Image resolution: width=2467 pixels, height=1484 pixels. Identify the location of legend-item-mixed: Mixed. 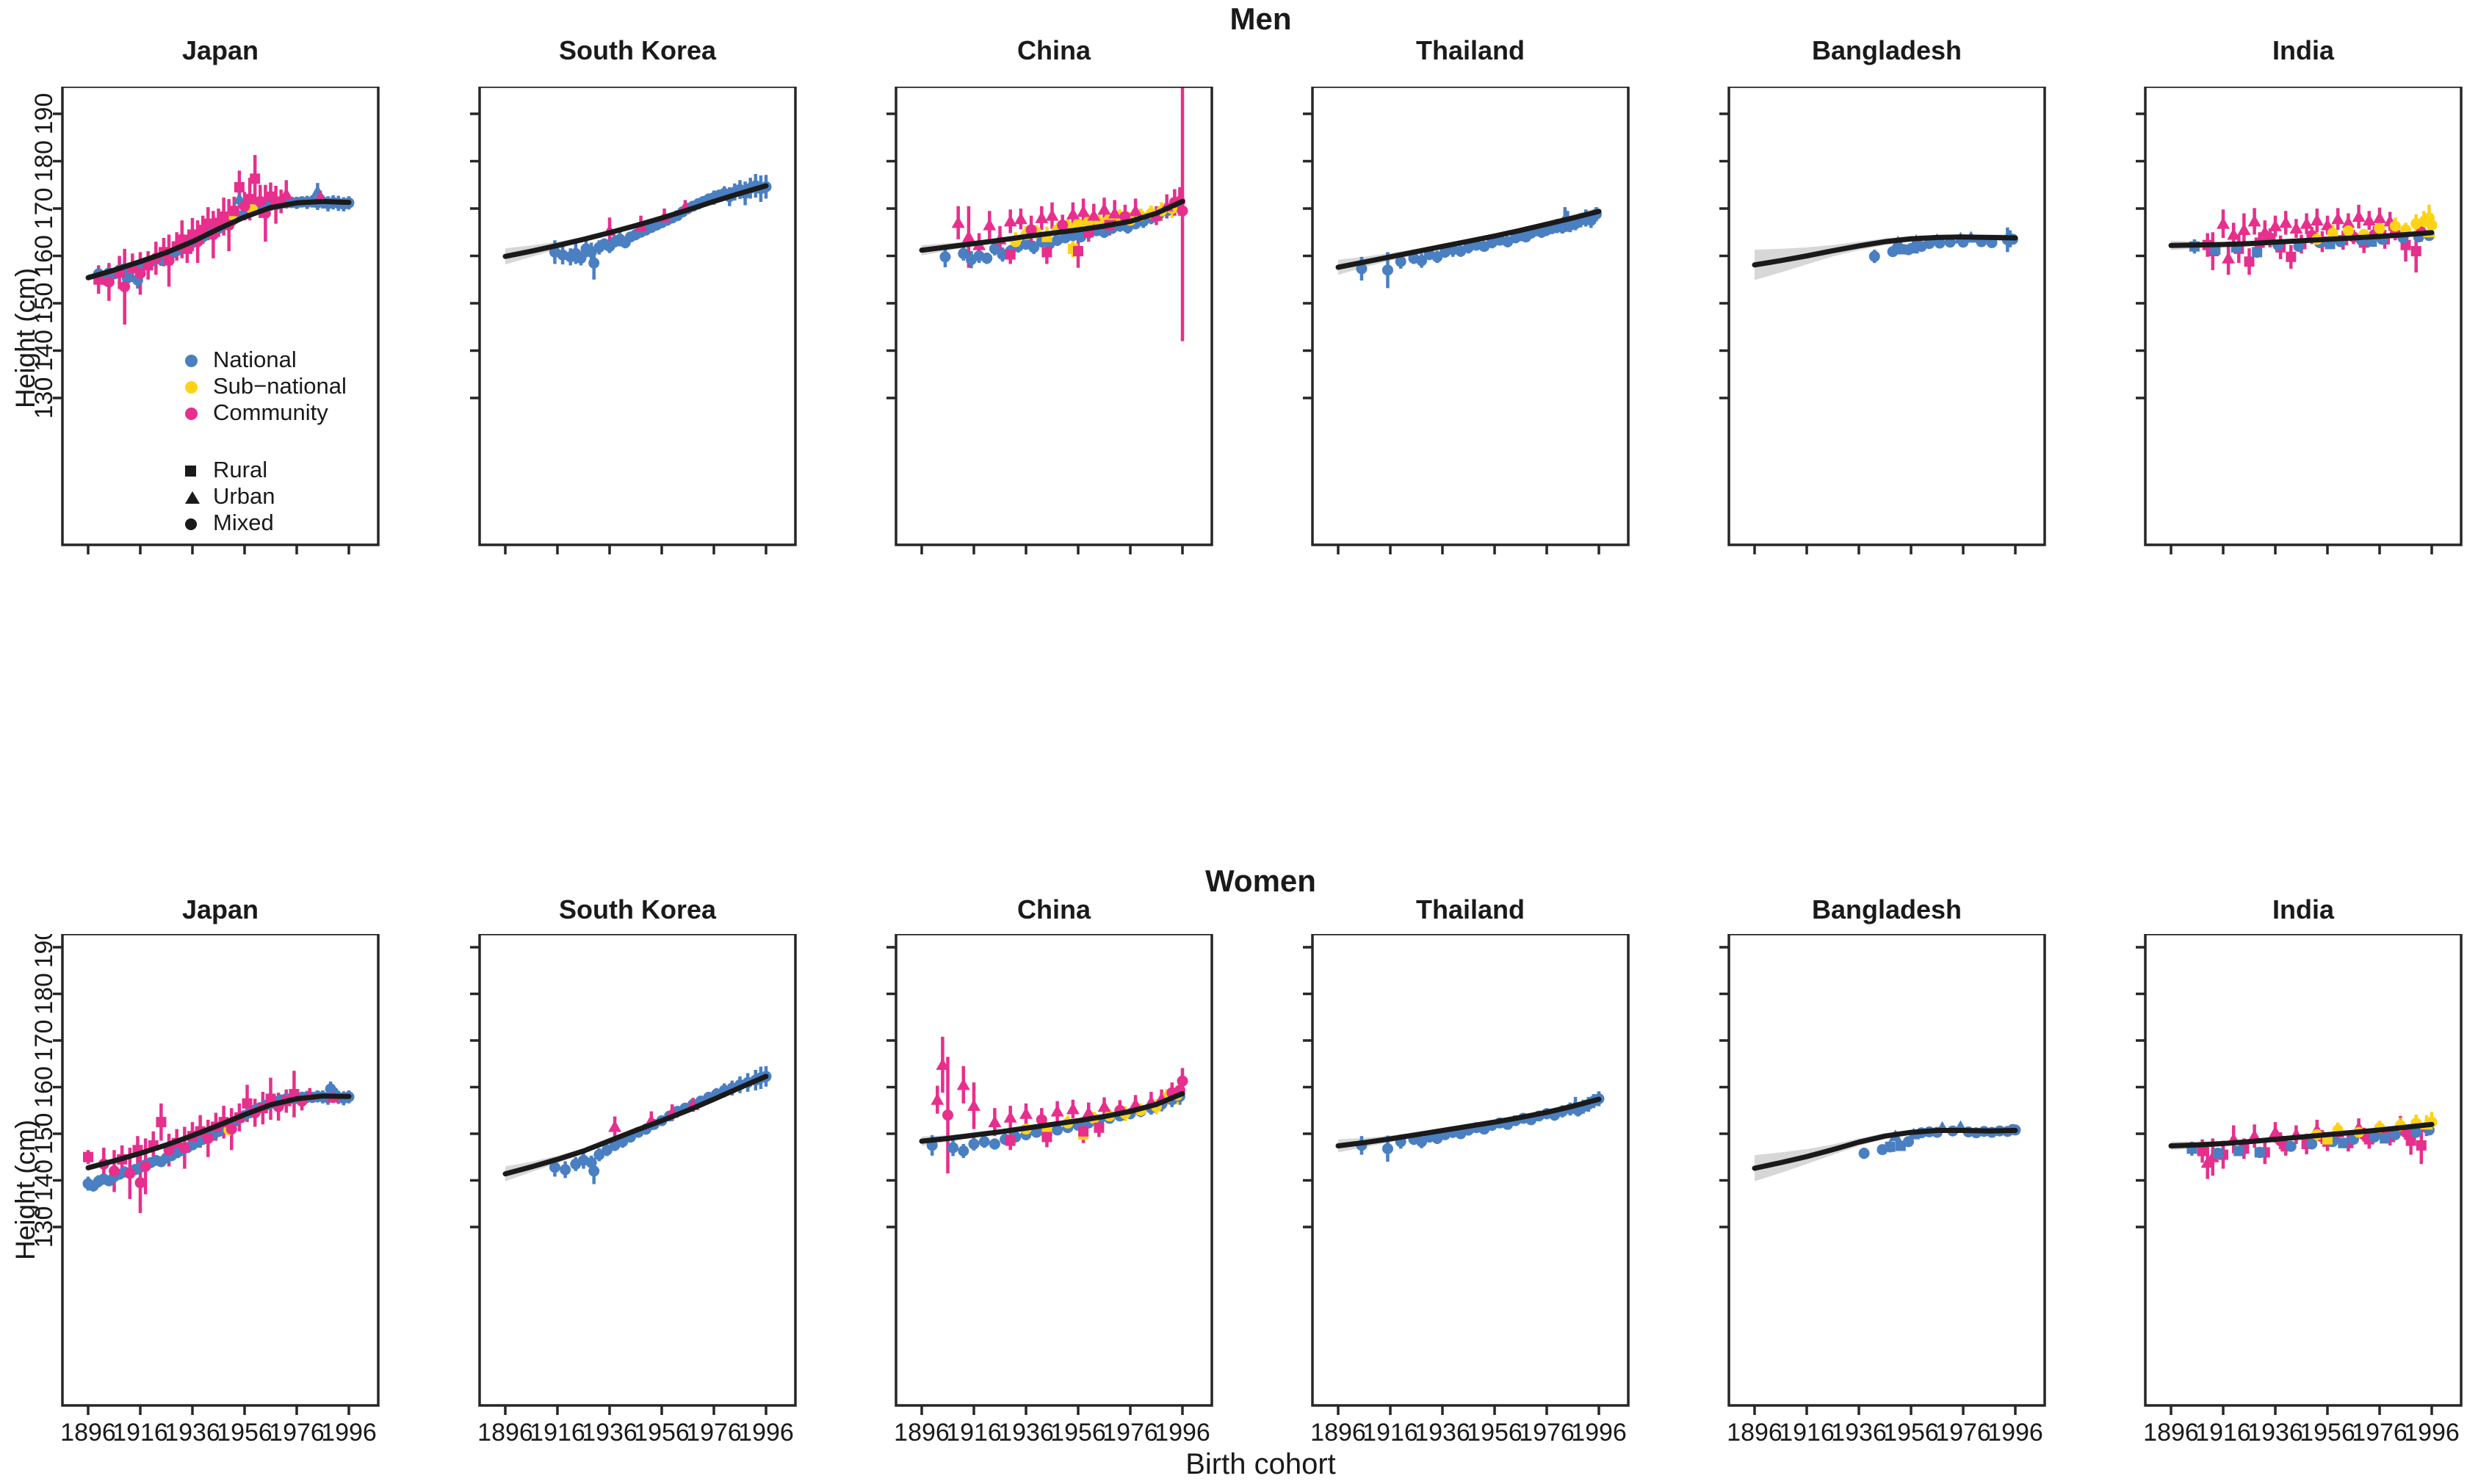
(266, 523).